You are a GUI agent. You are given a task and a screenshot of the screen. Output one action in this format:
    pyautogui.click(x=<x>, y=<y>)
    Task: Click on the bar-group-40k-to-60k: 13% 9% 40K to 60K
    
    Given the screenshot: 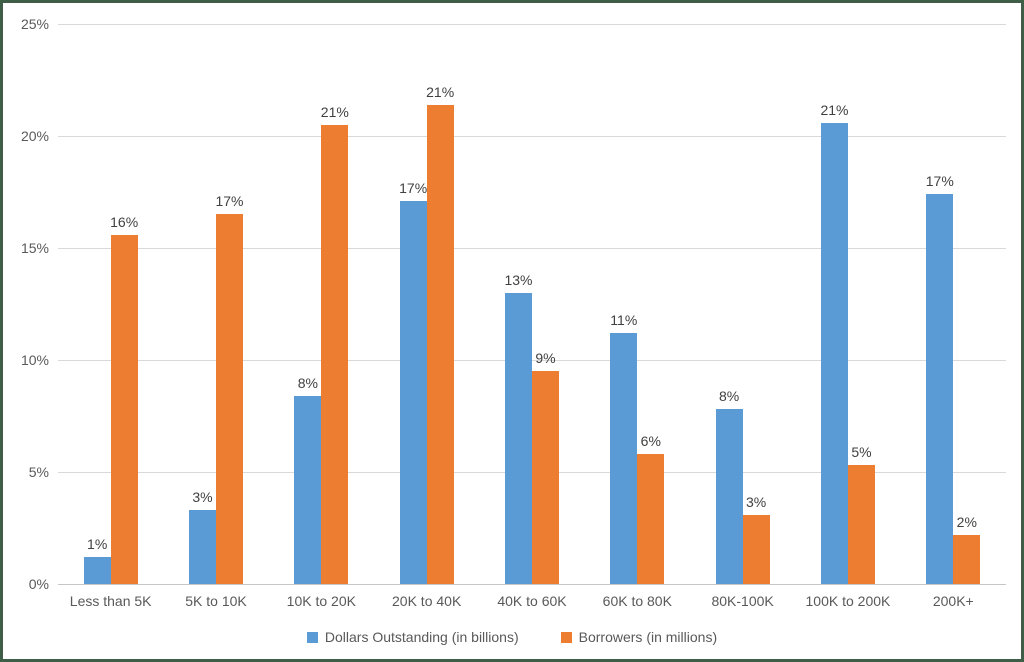 What is the action you would take?
    pyautogui.click(x=531, y=316)
    